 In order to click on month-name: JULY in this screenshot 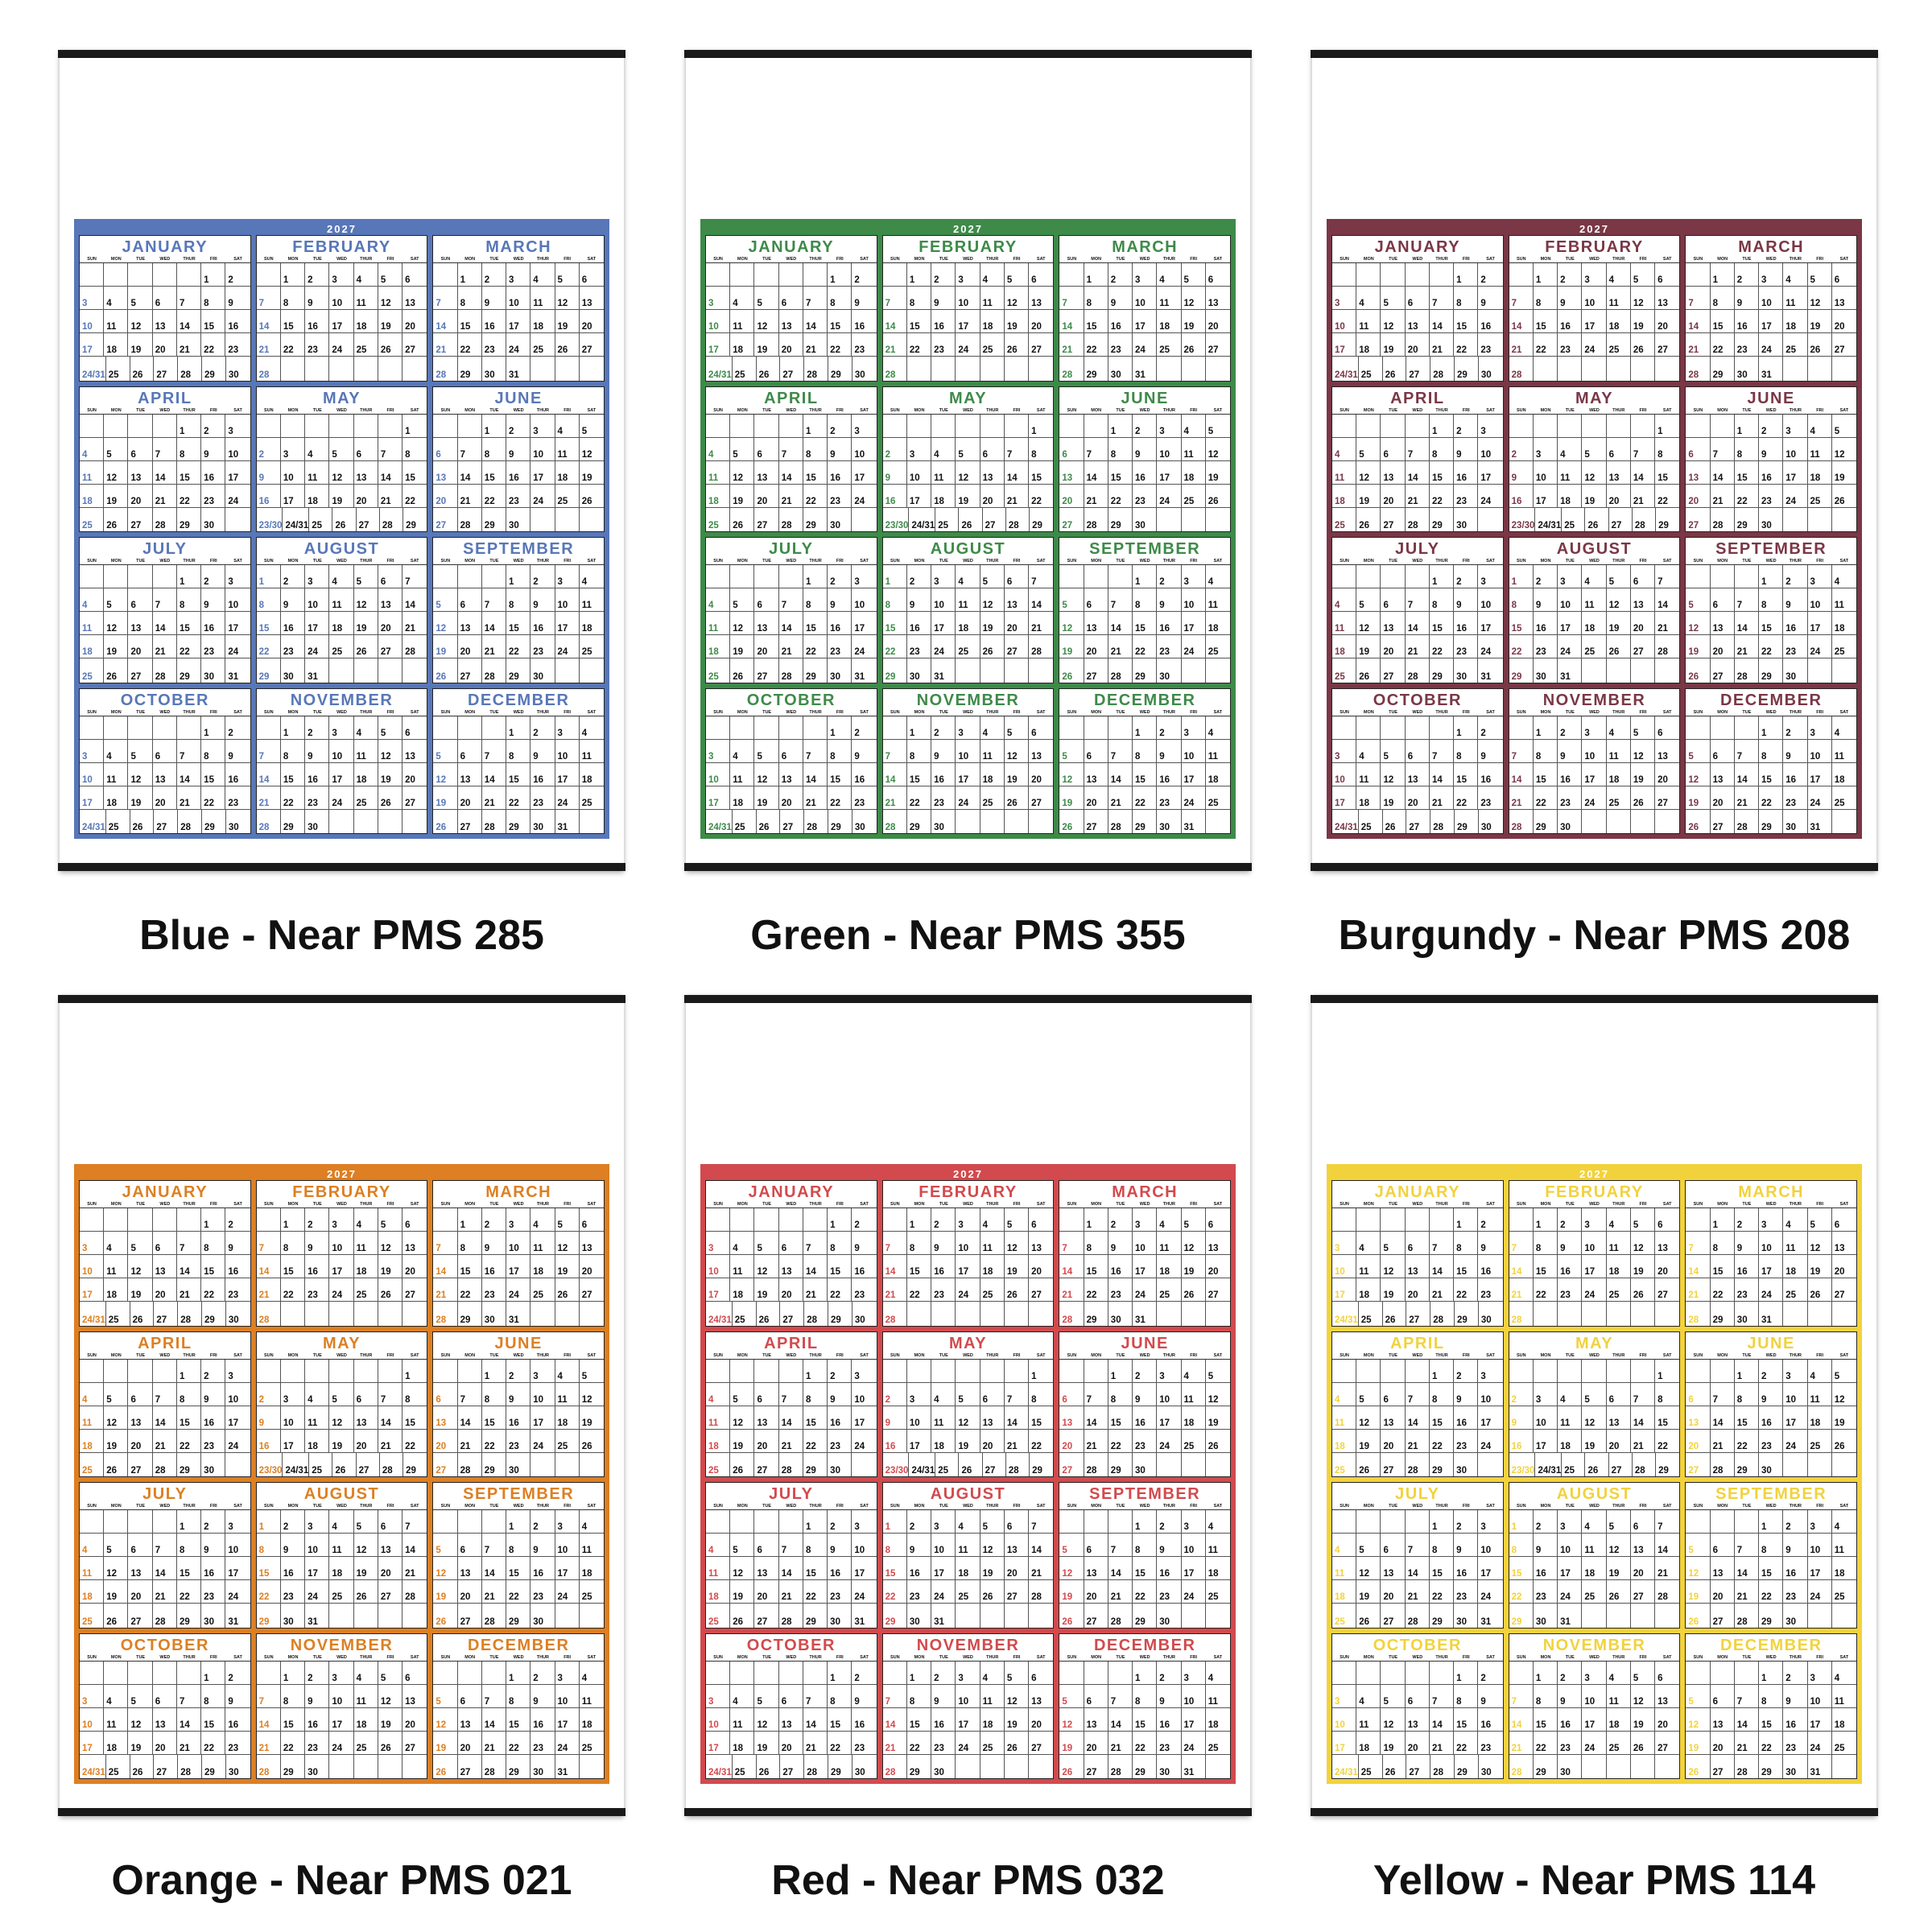, I will do `click(165, 1494)`.